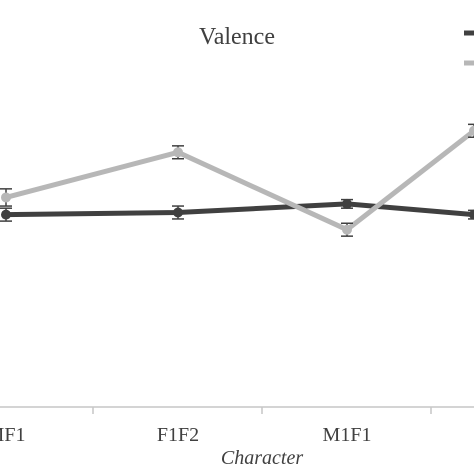 Image resolution: width=474 pixels, height=474 pixels. What do you see at coordinates (237, 37) in the screenshot?
I see `chart-title: Valence` at bounding box center [237, 37].